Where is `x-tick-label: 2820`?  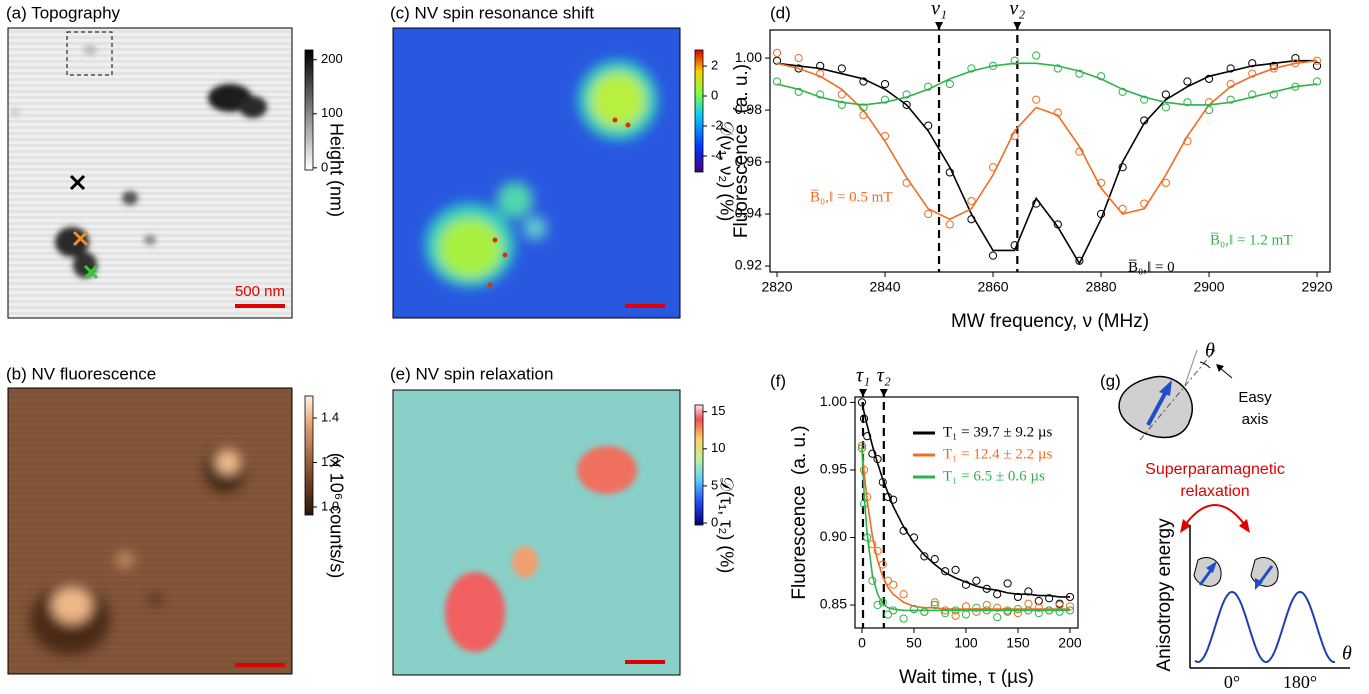
x-tick-label: 2820 is located at coordinates (776, 287).